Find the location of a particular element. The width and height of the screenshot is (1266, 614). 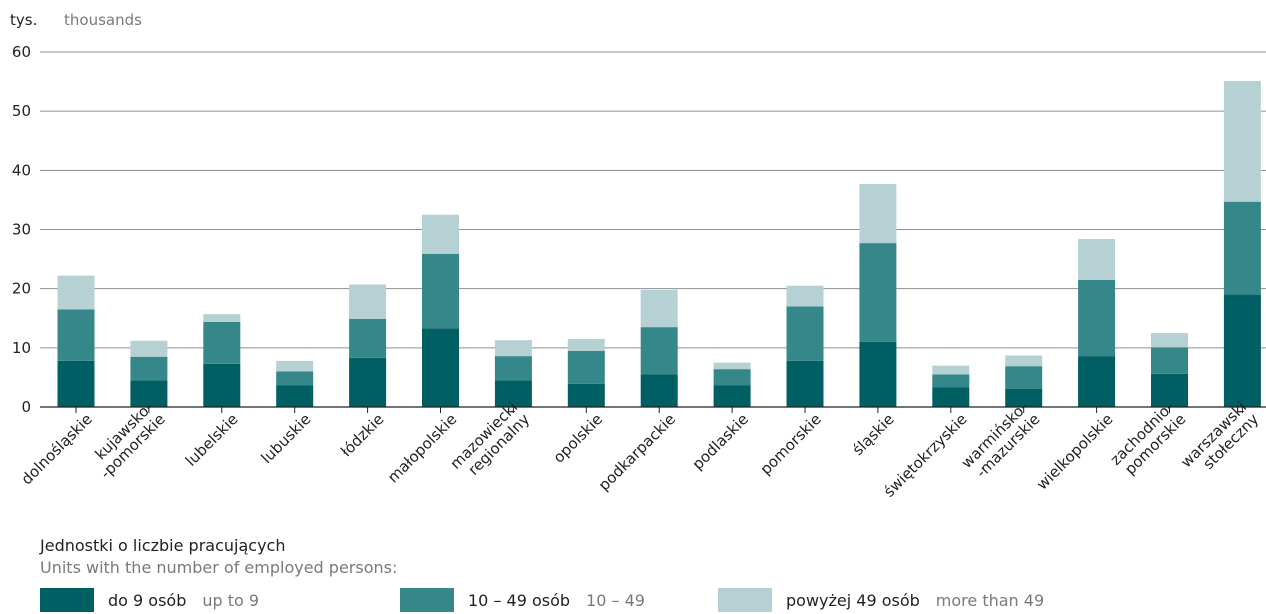

y-tick-label: 0 is located at coordinates (26, 407).